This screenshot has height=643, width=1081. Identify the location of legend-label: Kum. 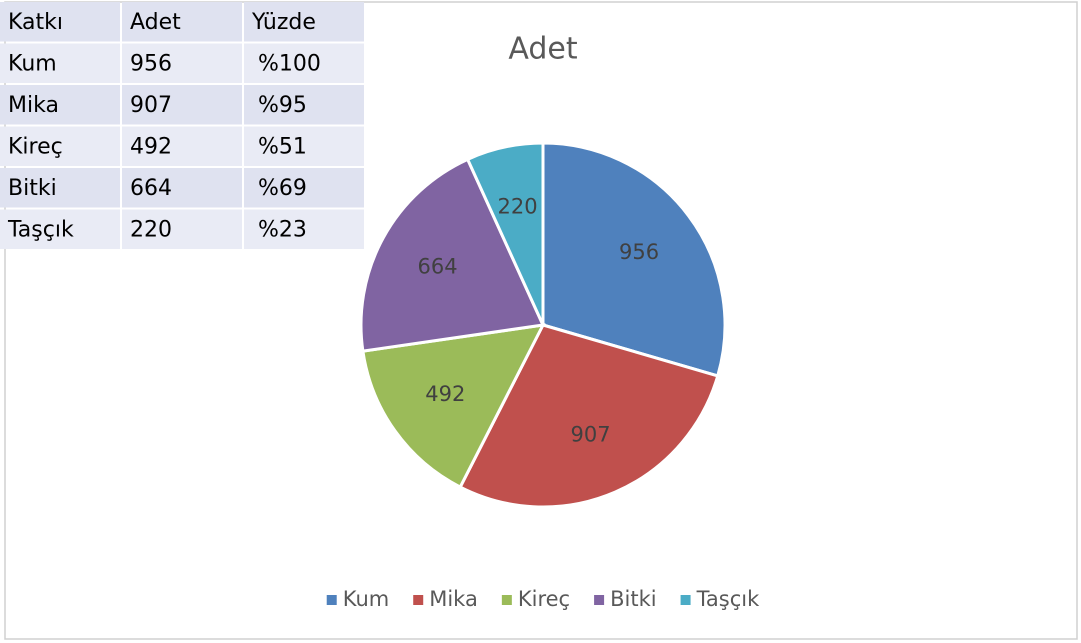
(366, 599).